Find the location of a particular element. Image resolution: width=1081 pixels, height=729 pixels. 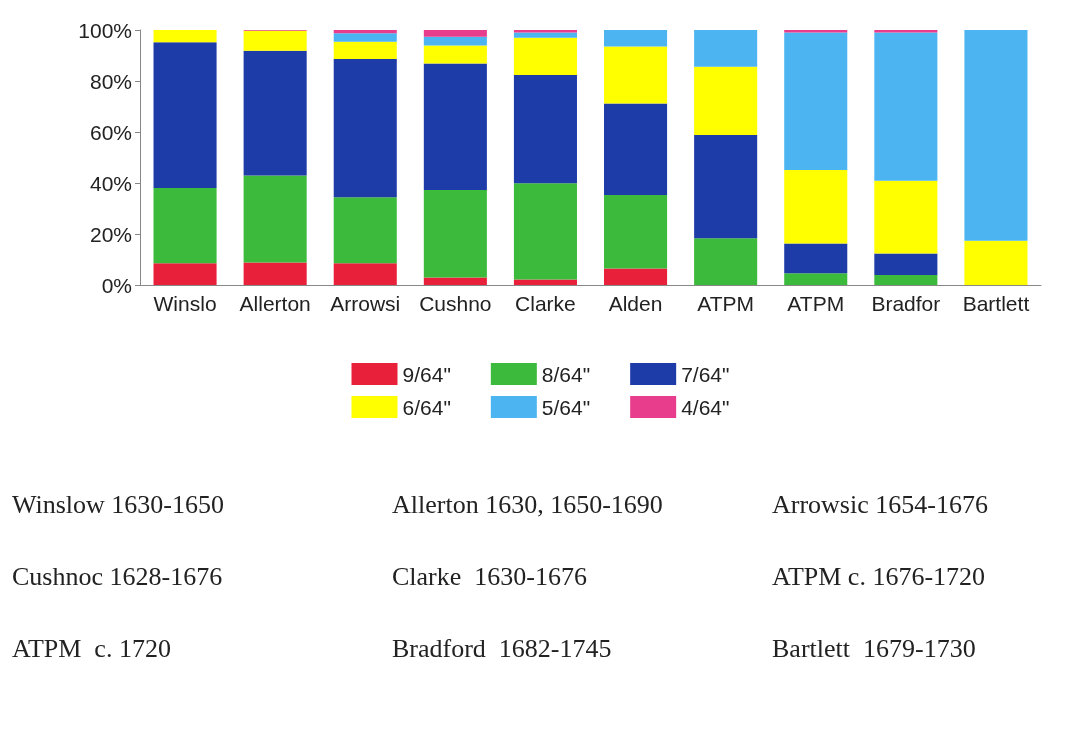

legend-label: 4/64" is located at coordinates (705, 407).